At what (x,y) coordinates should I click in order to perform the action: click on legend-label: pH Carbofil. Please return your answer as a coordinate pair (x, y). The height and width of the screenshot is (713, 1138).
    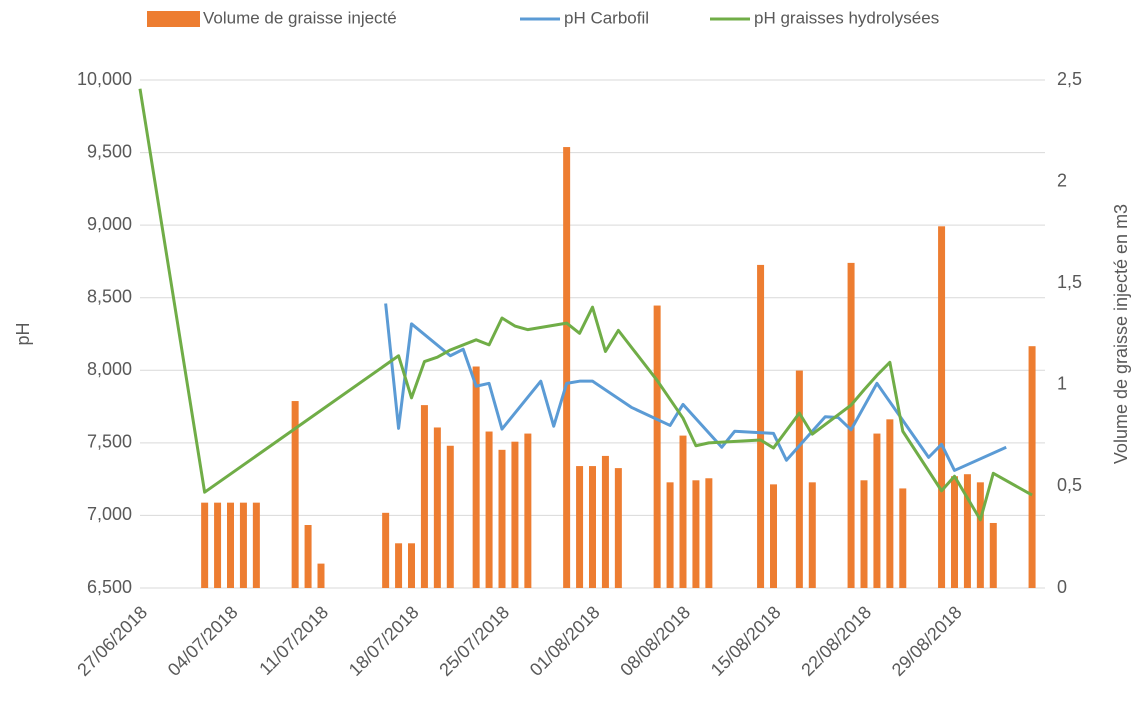
    Looking at the image, I should click on (606, 17).